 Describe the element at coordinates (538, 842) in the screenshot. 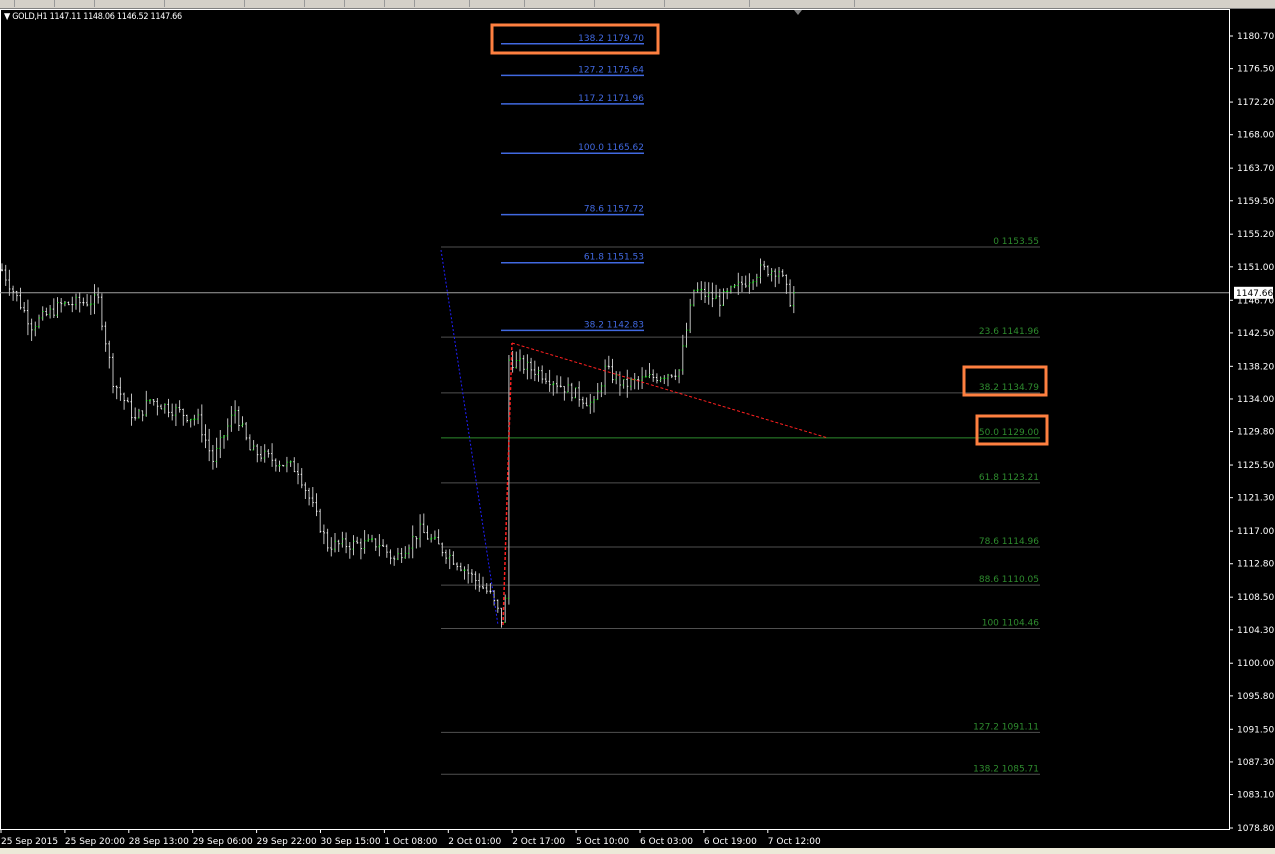

I see `x-tick-label: 2 Oct 17:00` at that location.